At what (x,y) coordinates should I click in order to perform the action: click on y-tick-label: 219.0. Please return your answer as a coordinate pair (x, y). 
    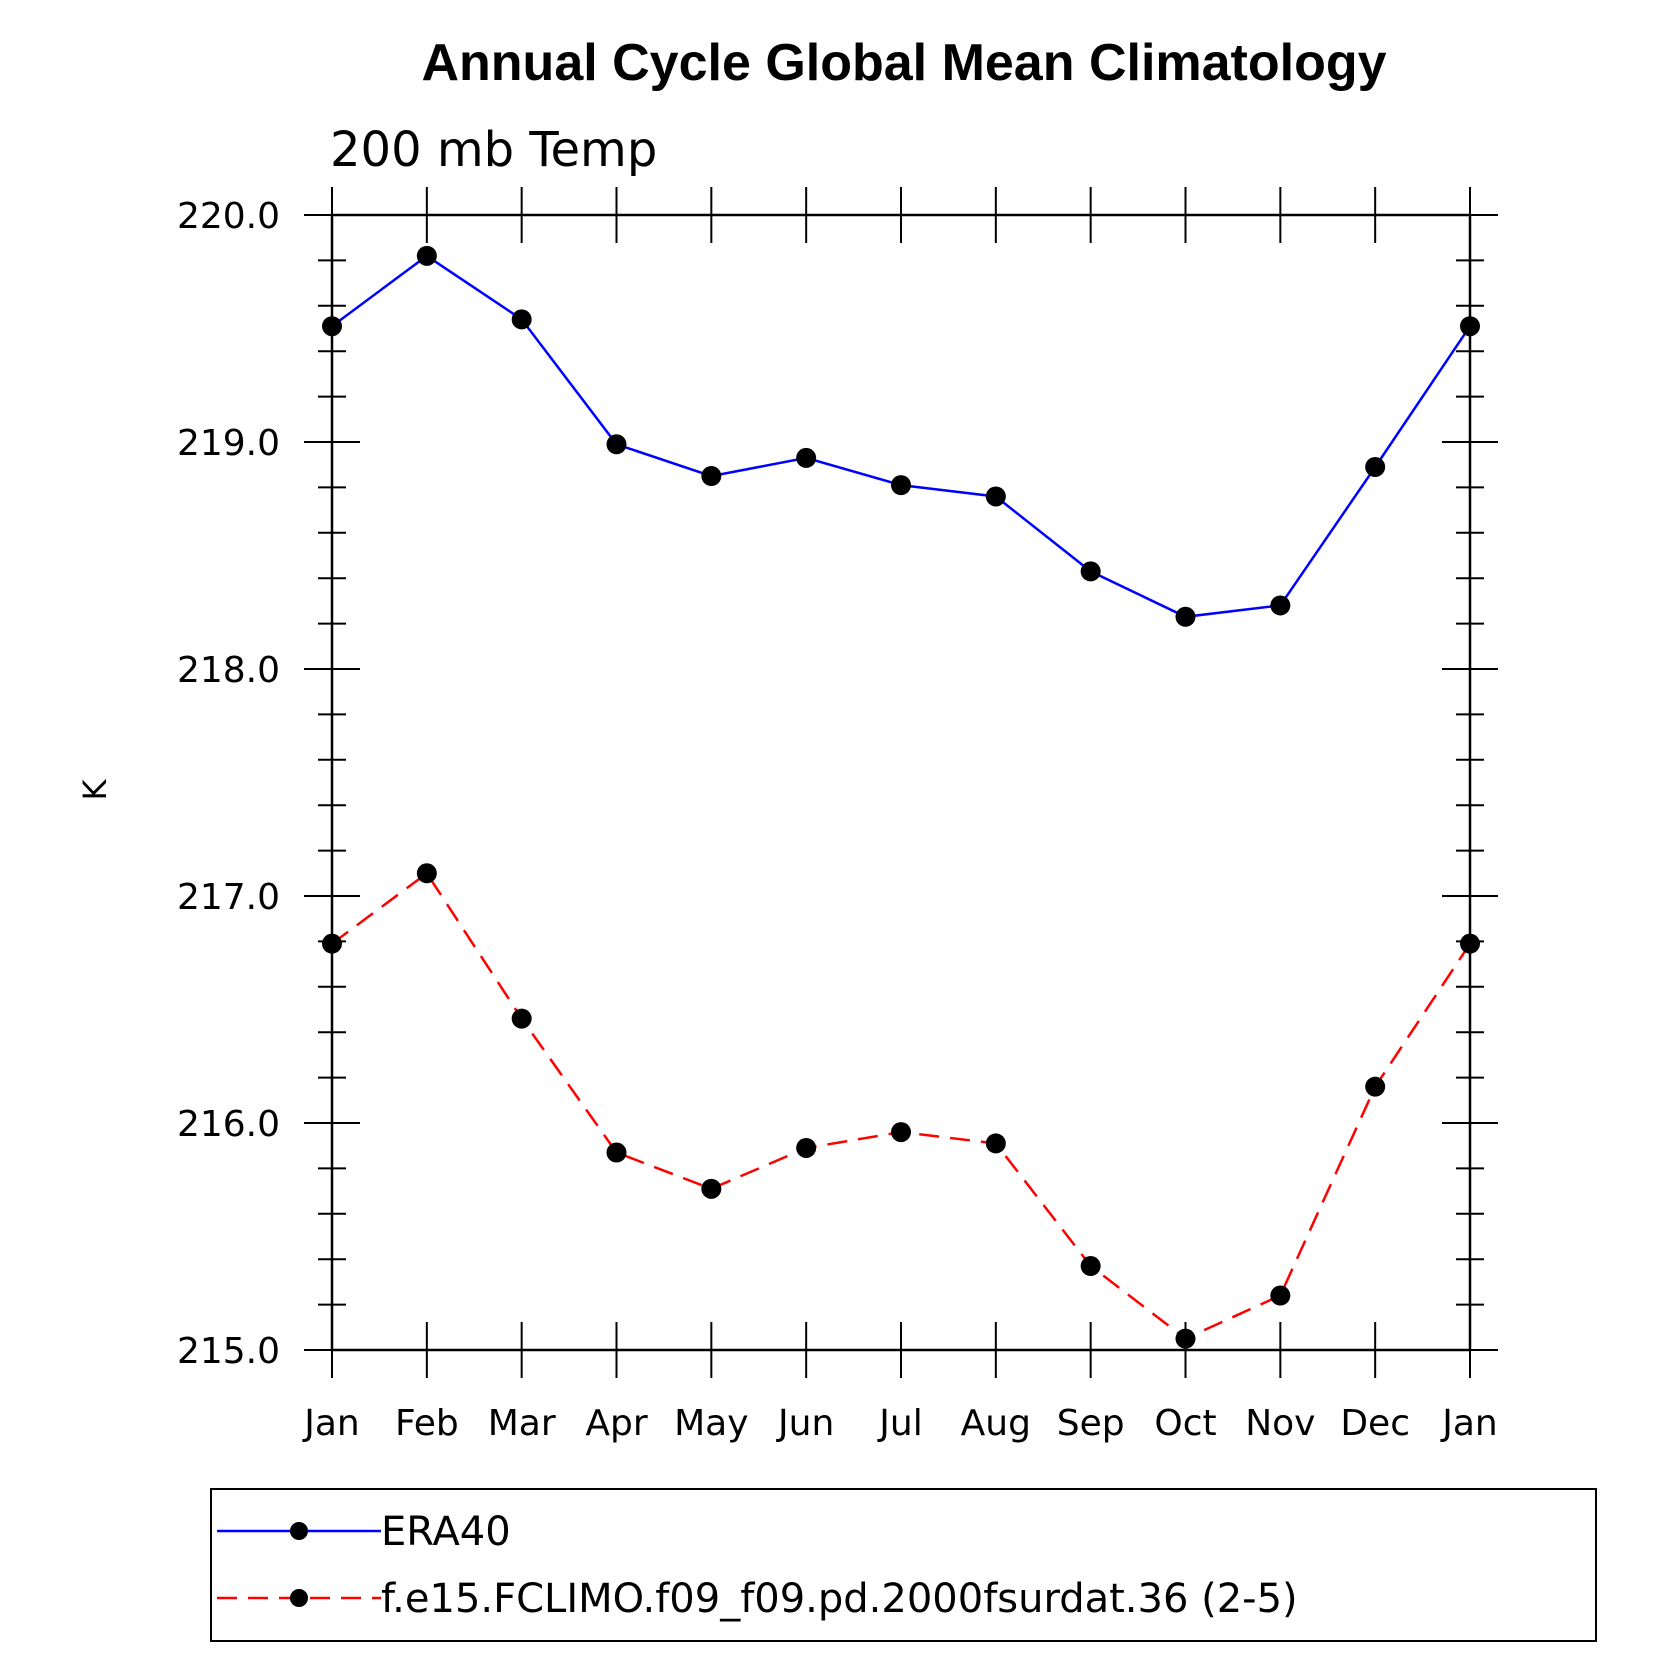
    Looking at the image, I should click on (228, 443).